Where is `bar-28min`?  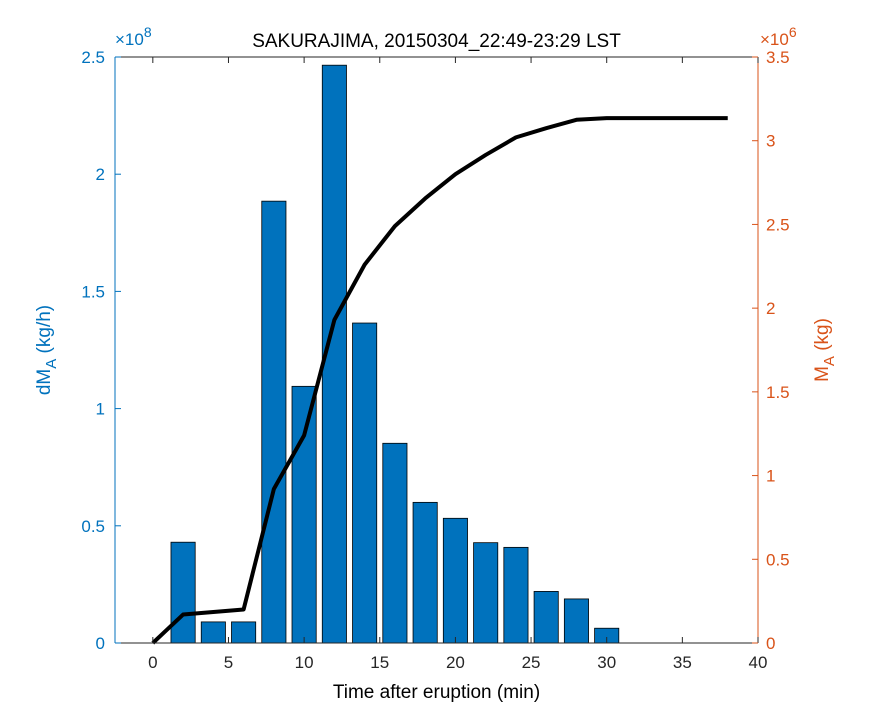
bar-28min is located at coordinates (576, 621).